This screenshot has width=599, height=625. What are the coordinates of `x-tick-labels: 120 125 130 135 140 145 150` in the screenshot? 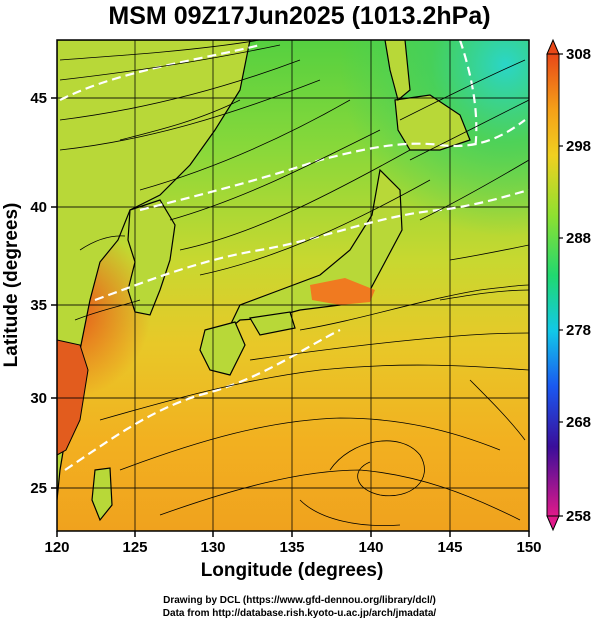 It's located at (292, 547).